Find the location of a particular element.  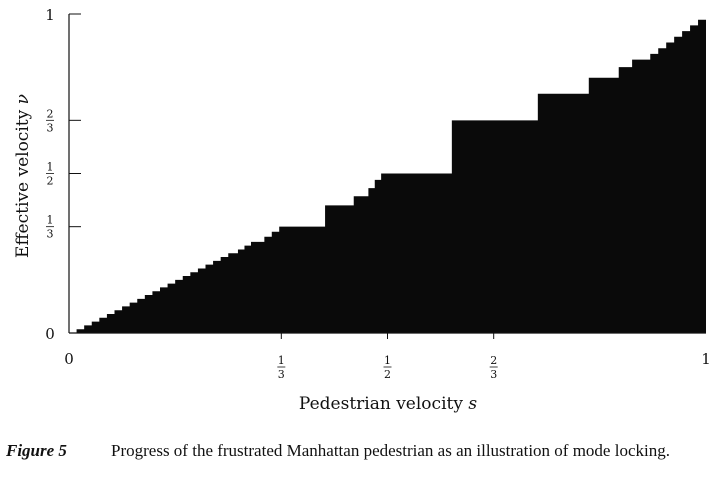

x-tick-label-text: 0 is located at coordinates (69, 359).